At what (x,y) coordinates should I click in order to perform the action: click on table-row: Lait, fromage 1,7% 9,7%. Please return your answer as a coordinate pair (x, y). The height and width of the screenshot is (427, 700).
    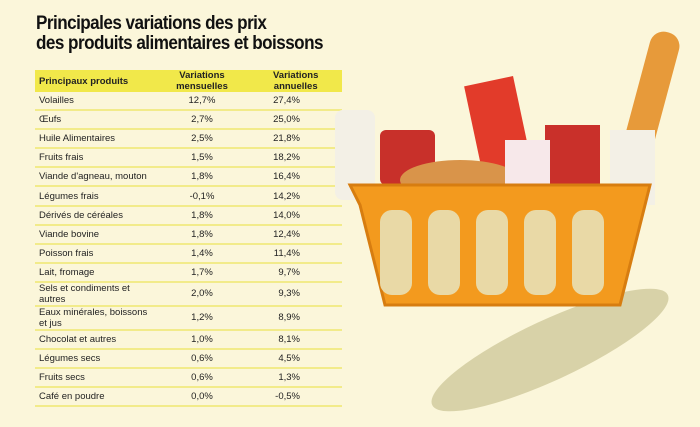
    Looking at the image, I should click on (188, 272).